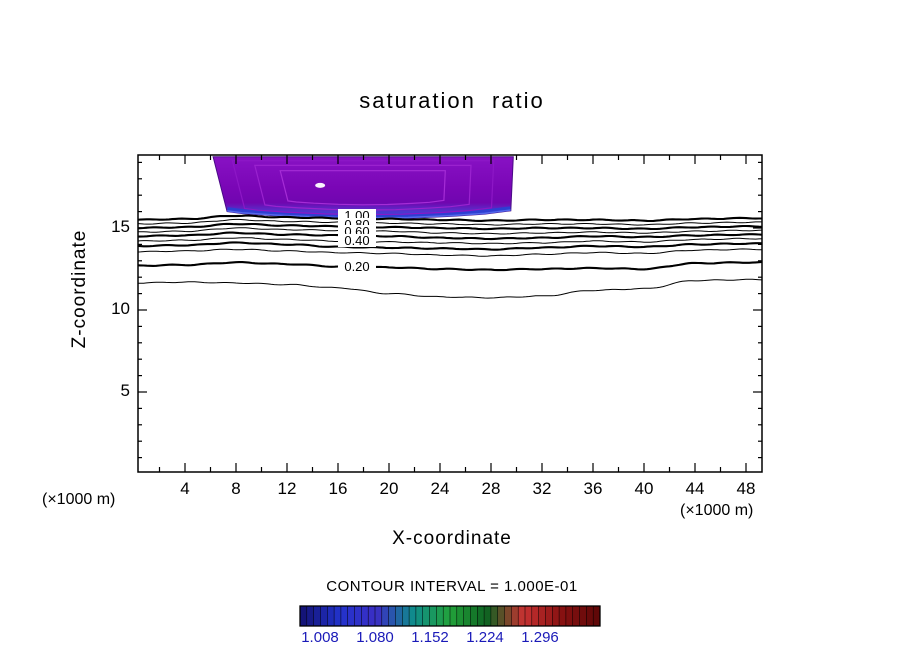 This screenshot has width=904, height=654. Describe the element at coordinates (79, 499) in the screenshot. I see `x-axis-unit-left: (×1000 m)` at that location.